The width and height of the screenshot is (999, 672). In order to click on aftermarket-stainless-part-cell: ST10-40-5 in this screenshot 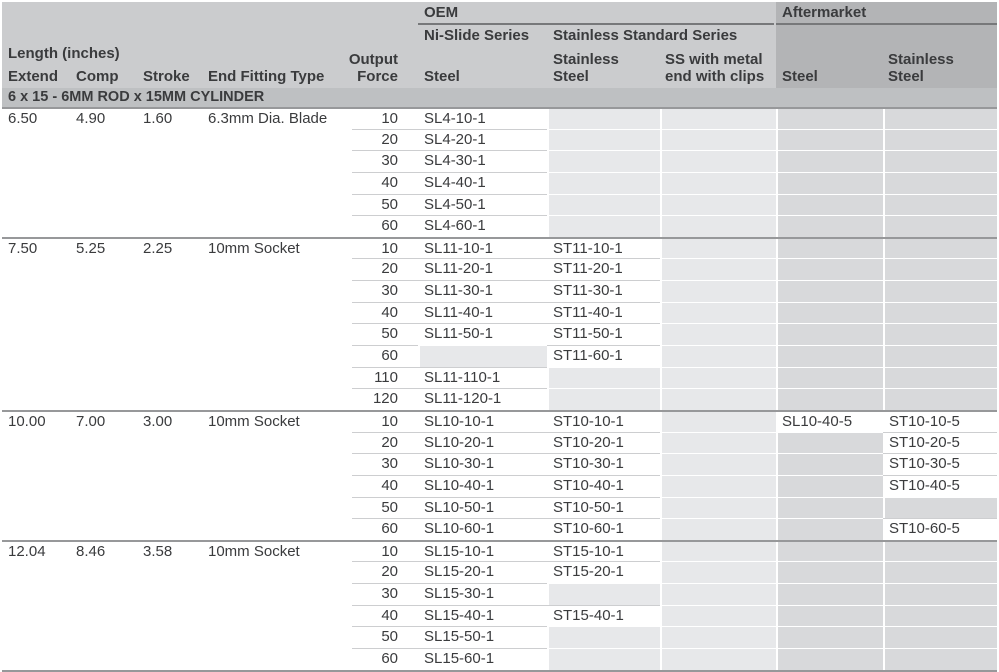, I will do `click(940, 485)`.